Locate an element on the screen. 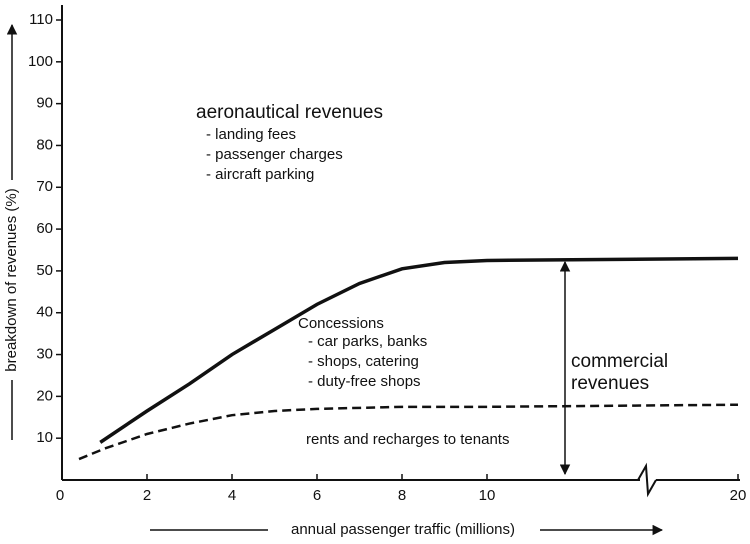  annotation: - landing fees is located at coordinates (251, 134).